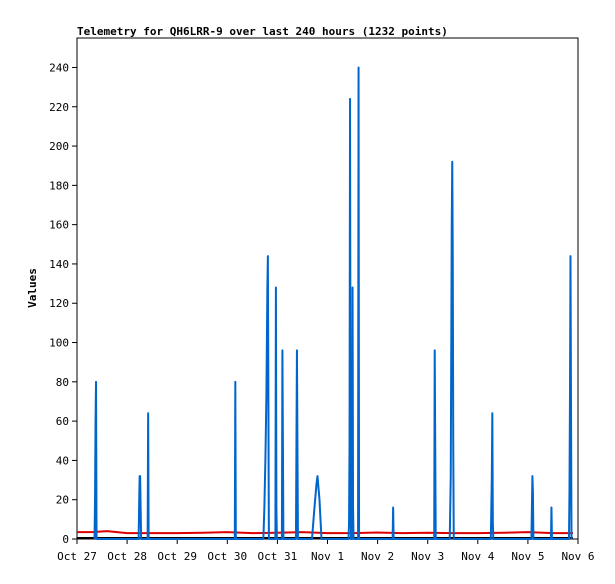 This screenshot has height=584, width=615. Describe the element at coordinates (59, 185) in the screenshot. I see `y-tick-label: 180` at that location.